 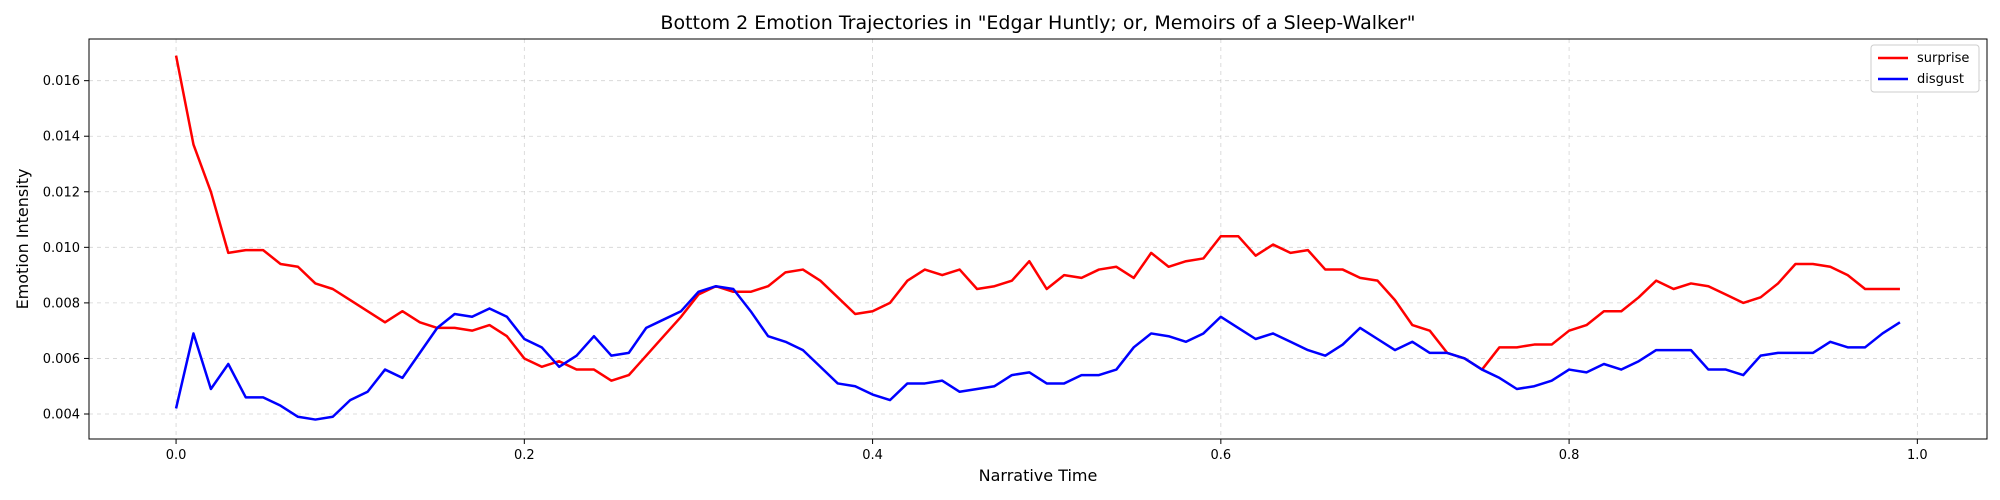 What do you see at coordinates (61, 415) in the screenshot?
I see `y-tick-label: 0.004` at bounding box center [61, 415].